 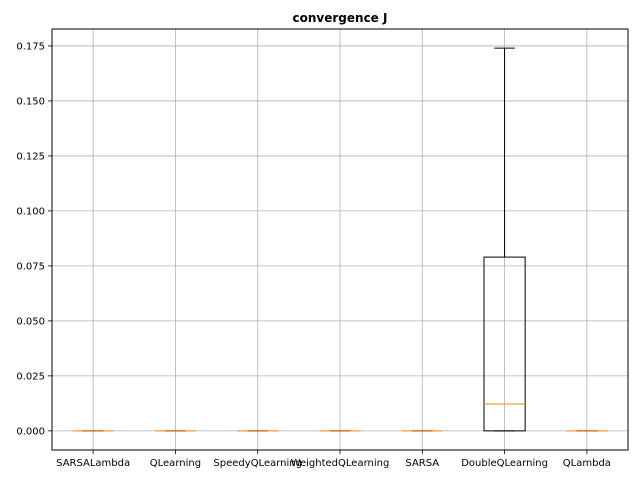 I want to click on y-tick-label: 0.050, so click(x=30, y=321).